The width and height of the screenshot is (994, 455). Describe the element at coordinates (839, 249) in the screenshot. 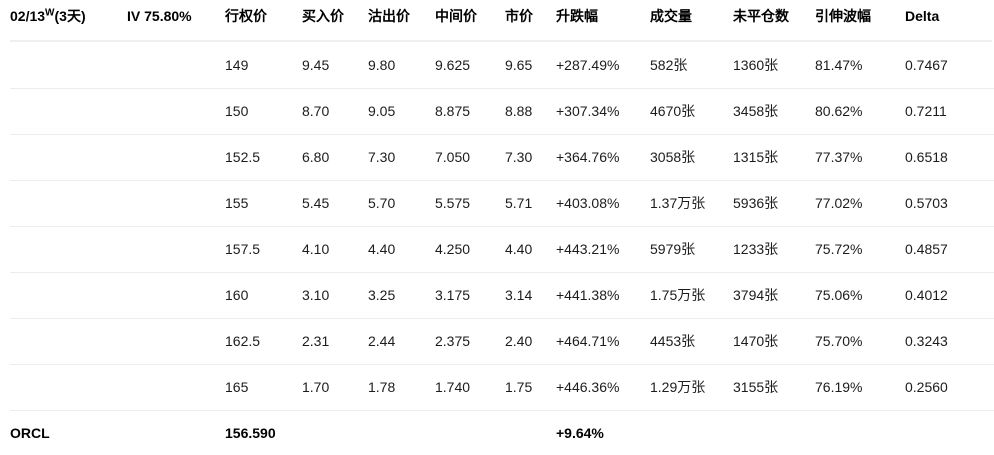

I see `implied-vol-cell: 75.72%` at that location.